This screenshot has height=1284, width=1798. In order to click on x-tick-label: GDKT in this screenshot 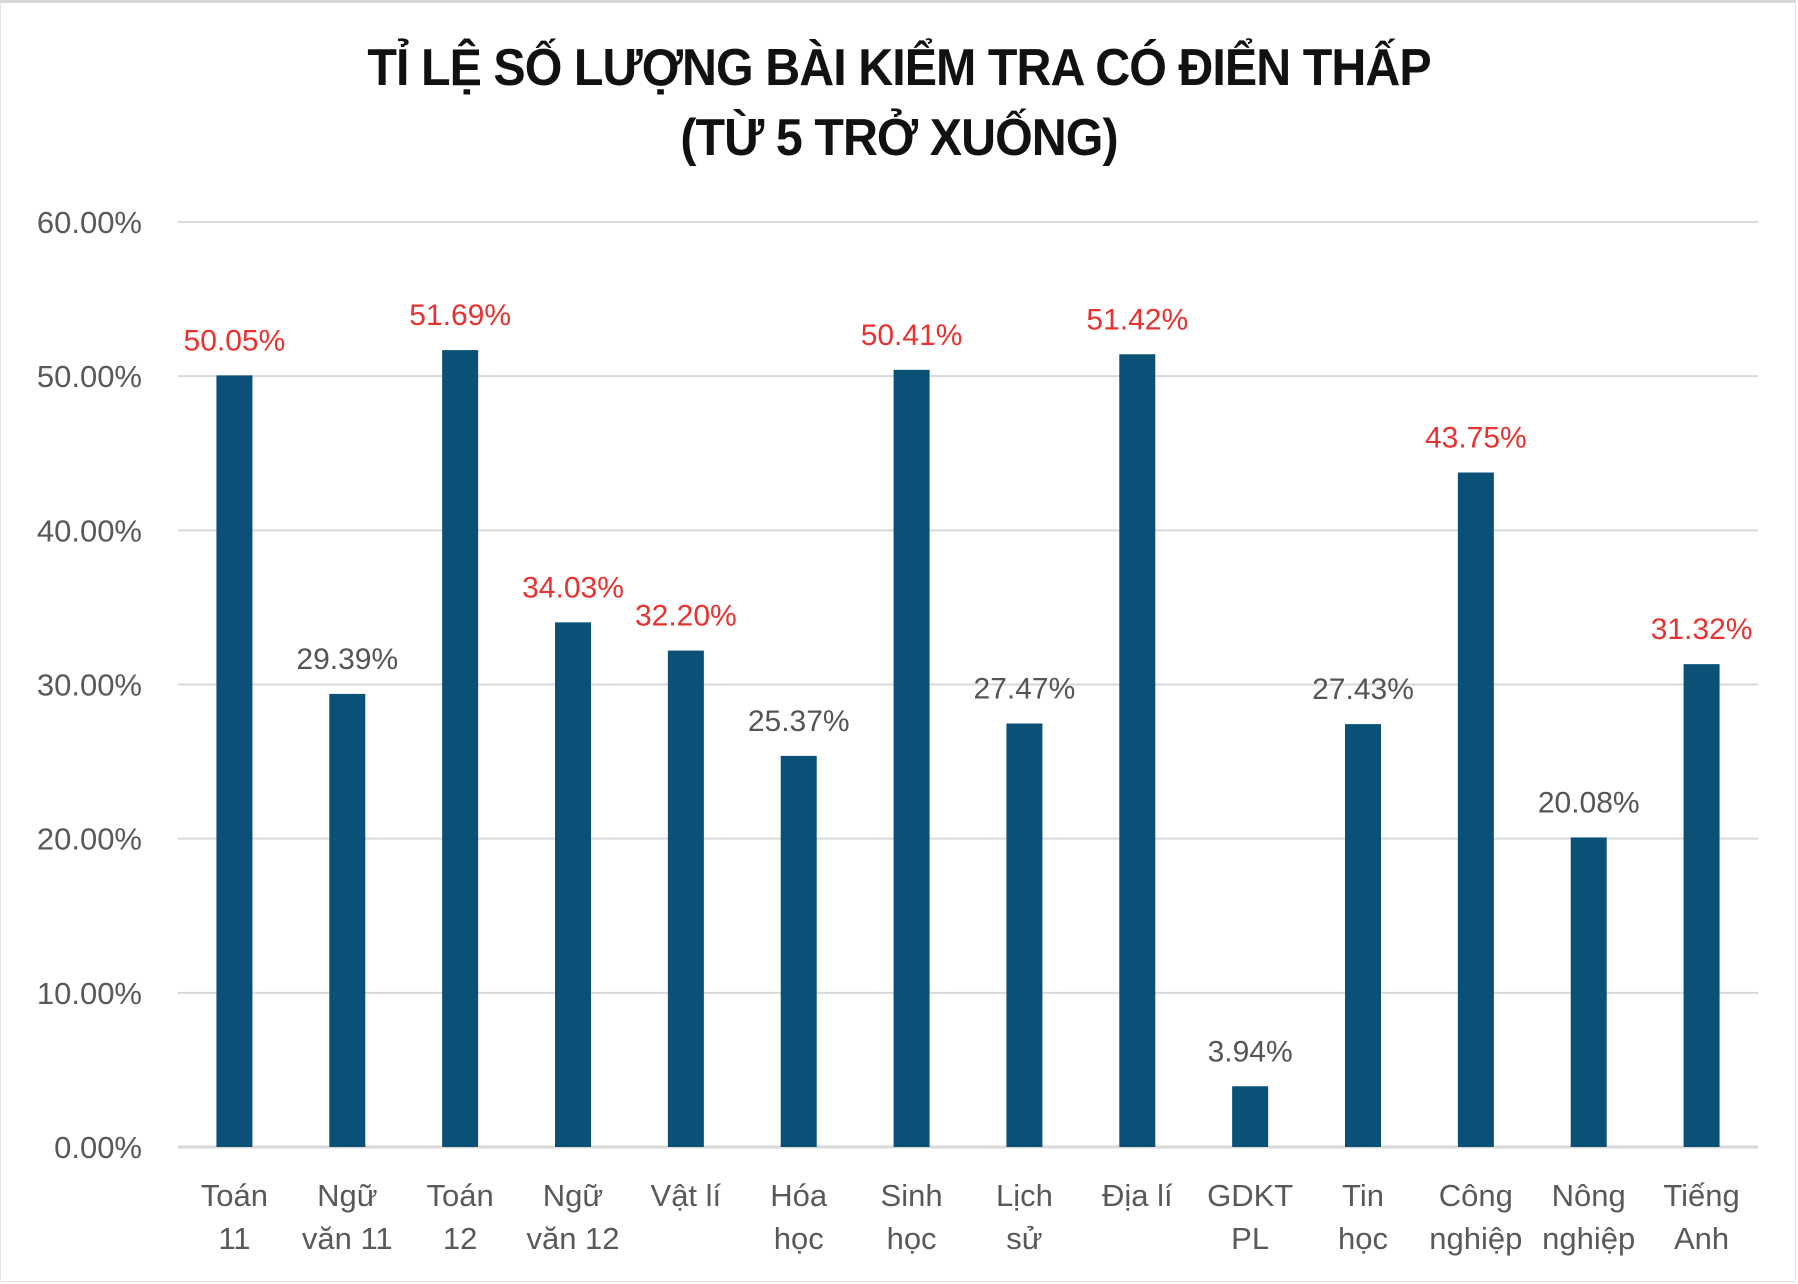, I will do `click(1250, 1195)`.